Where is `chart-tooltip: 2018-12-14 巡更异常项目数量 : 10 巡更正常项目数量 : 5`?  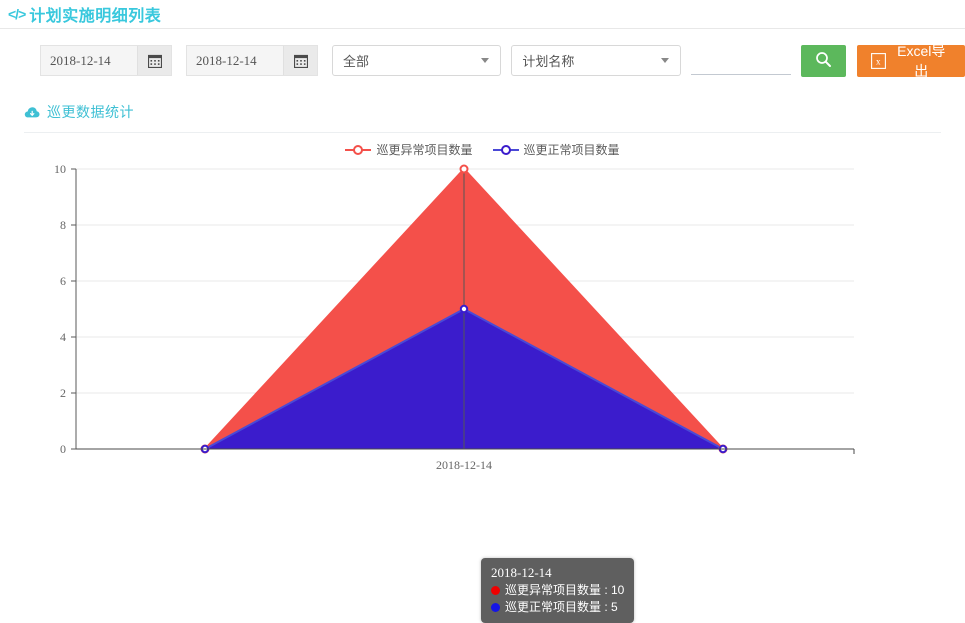
chart-tooltip: 2018-12-14 巡更异常项目数量 : 10 巡更正常项目数量 : 5 is located at coordinates (557, 590).